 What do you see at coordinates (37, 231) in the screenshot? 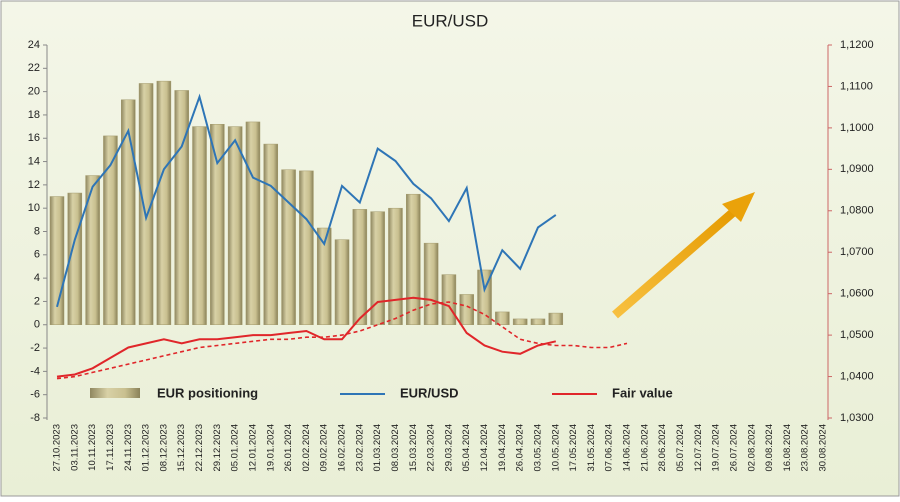
I see `y-tick-label: 8` at bounding box center [37, 231].